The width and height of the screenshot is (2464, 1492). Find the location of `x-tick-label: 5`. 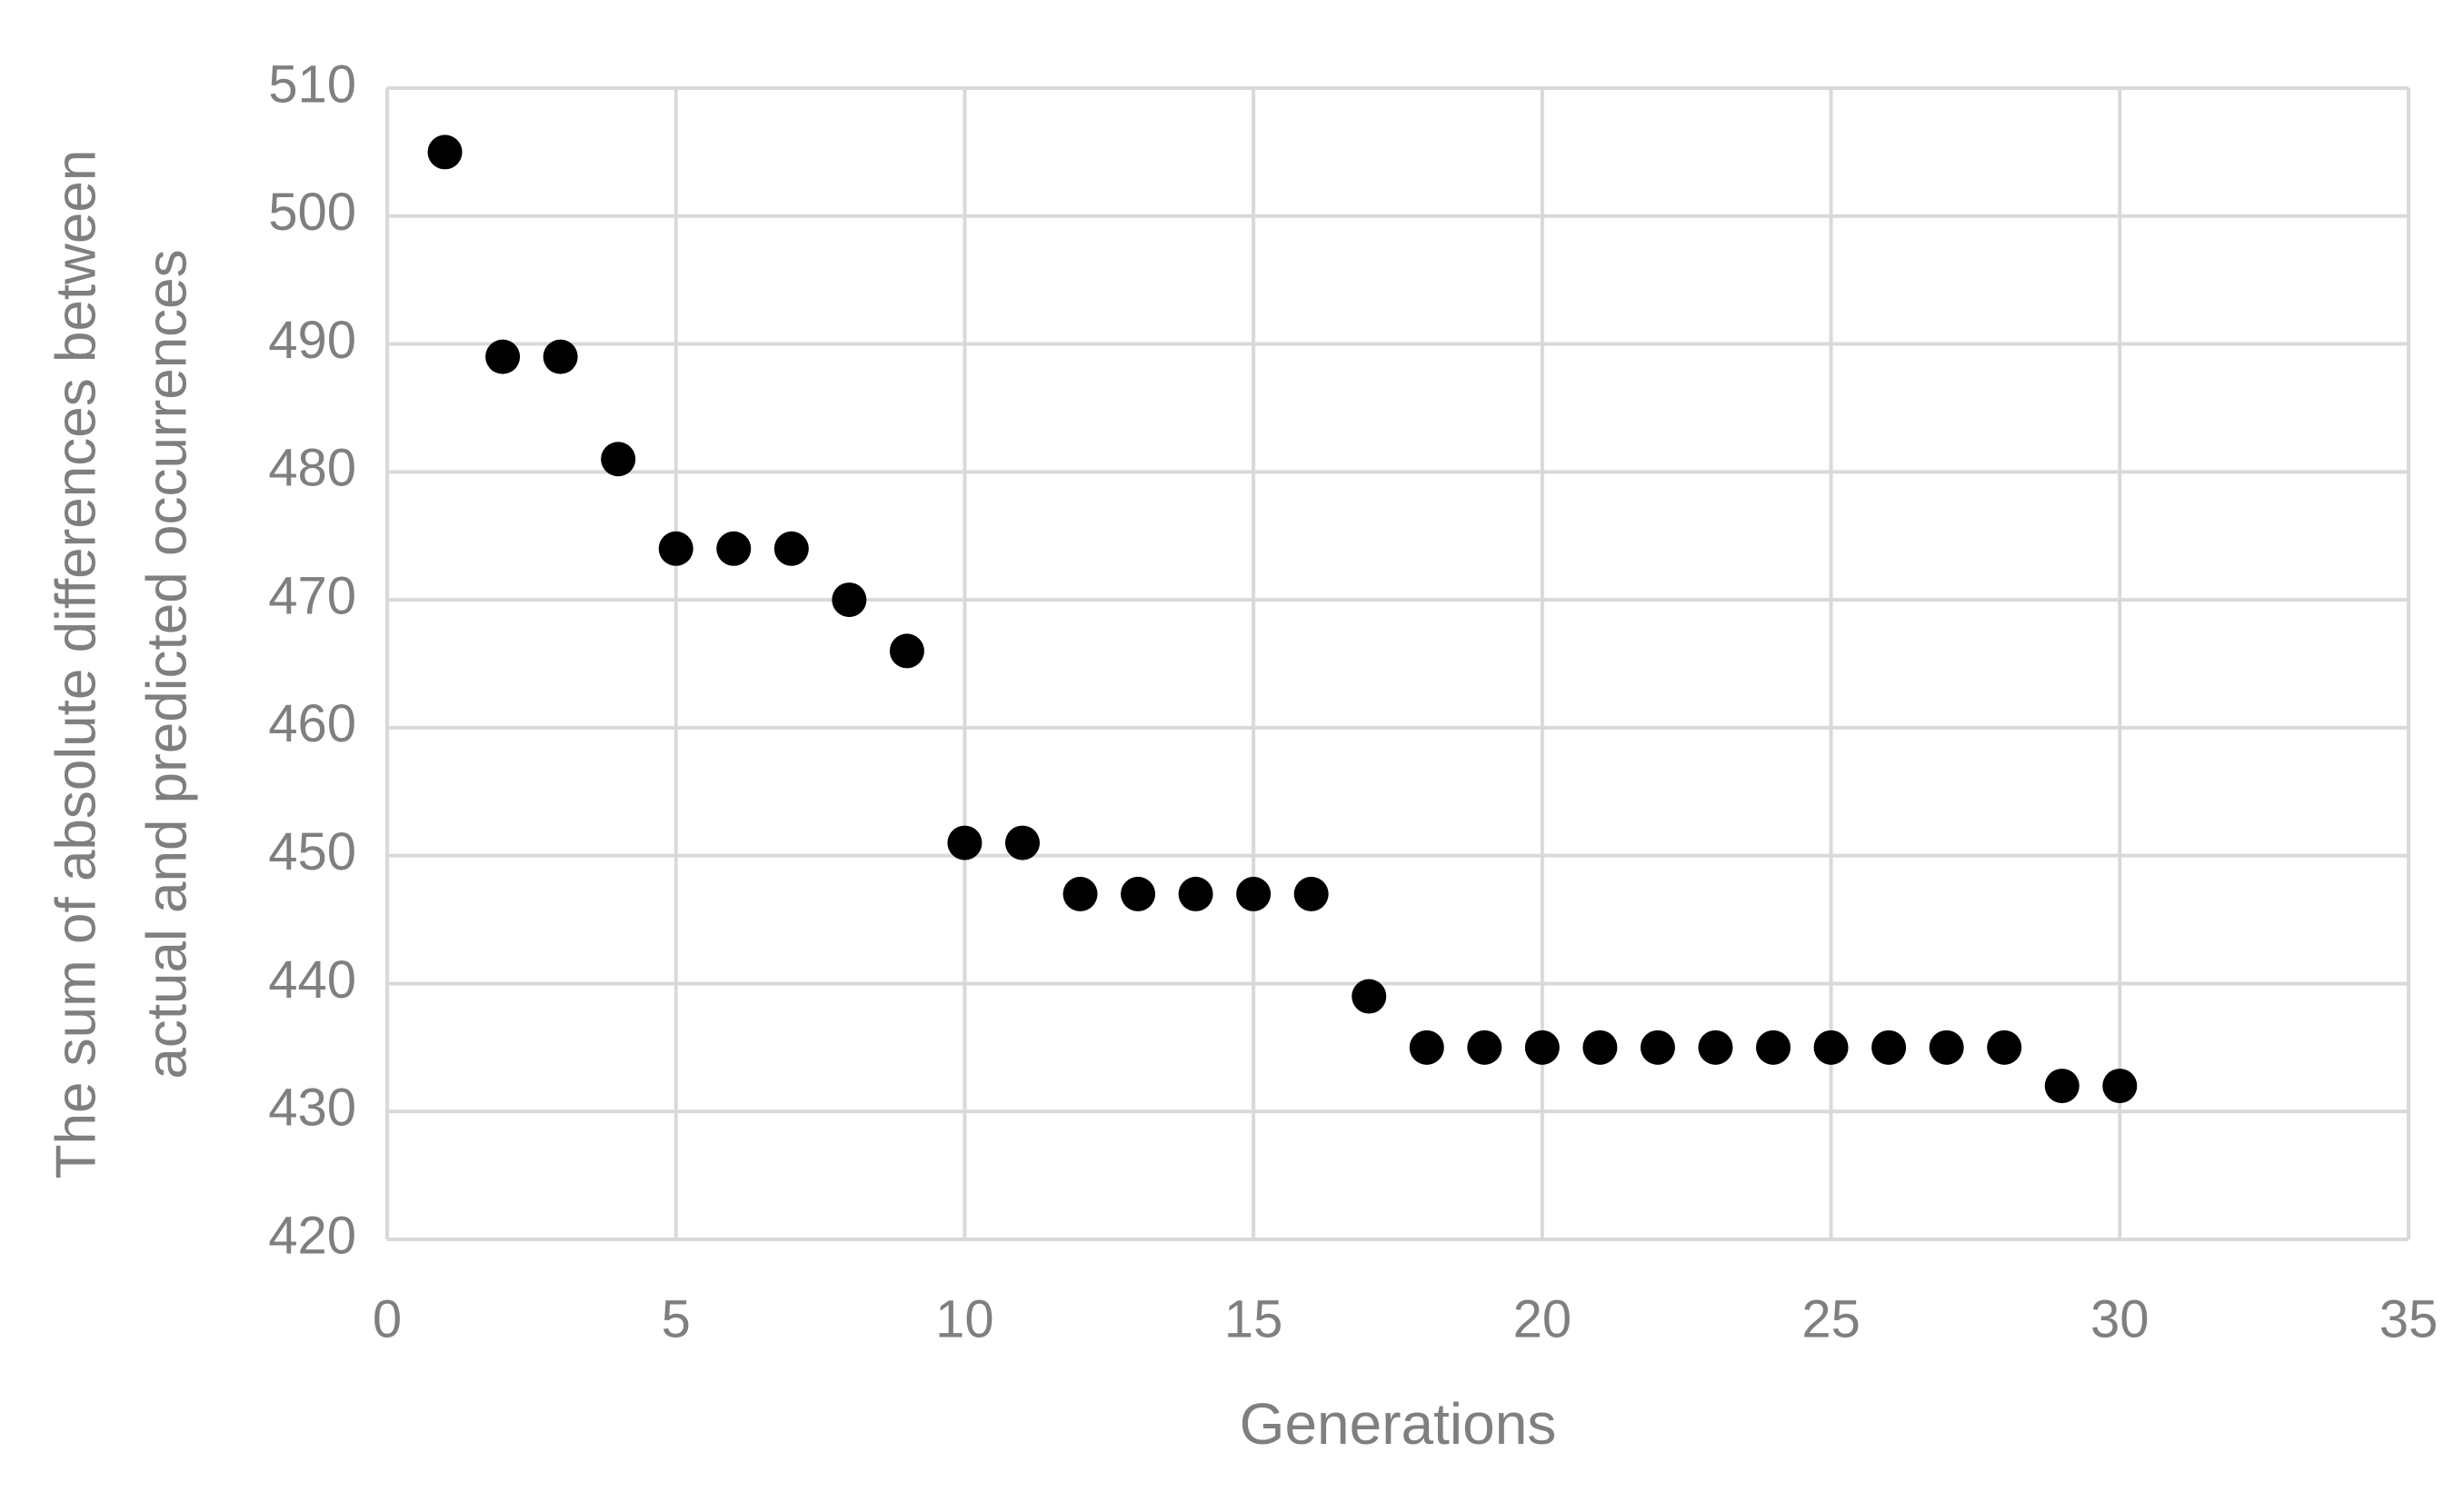

x-tick-label: 5 is located at coordinates (676, 1318).